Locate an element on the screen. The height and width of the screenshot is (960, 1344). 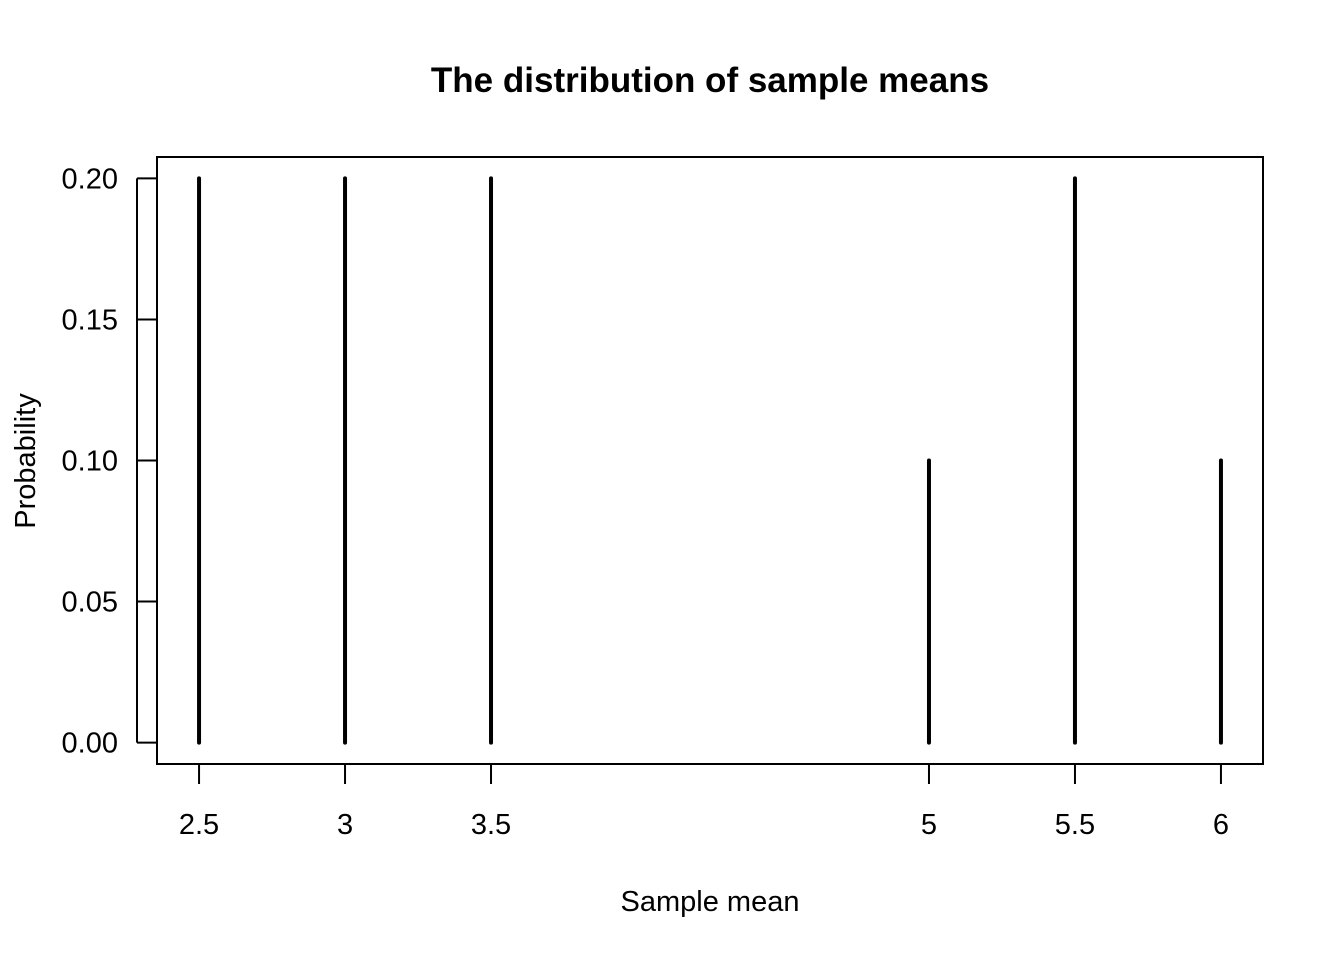
y-tick-label: 0.05 is located at coordinates (90, 603).